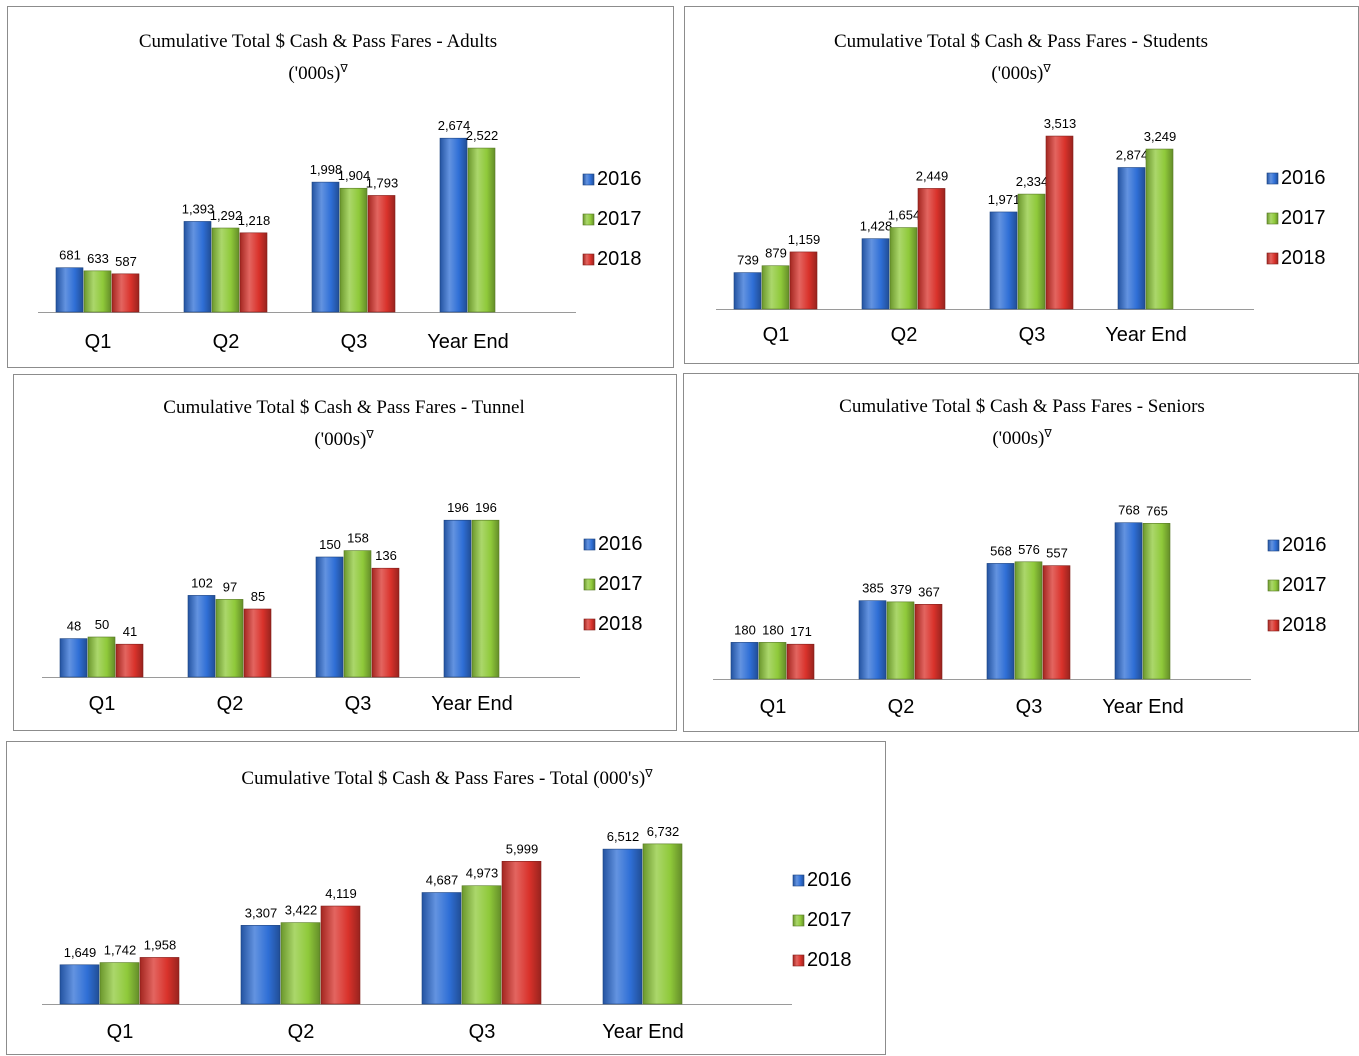 This screenshot has height=1056, width=1359. What do you see at coordinates (129, 660) in the screenshot?
I see `bar-2018-q1` at bounding box center [129, 660].